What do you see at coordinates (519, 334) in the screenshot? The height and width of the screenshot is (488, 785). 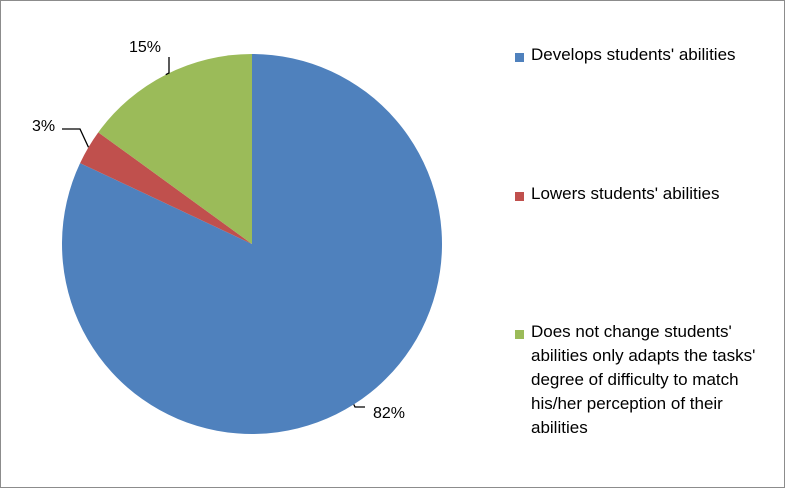 I see `legend-swatch-no-change` at bounding box center [519, 334].